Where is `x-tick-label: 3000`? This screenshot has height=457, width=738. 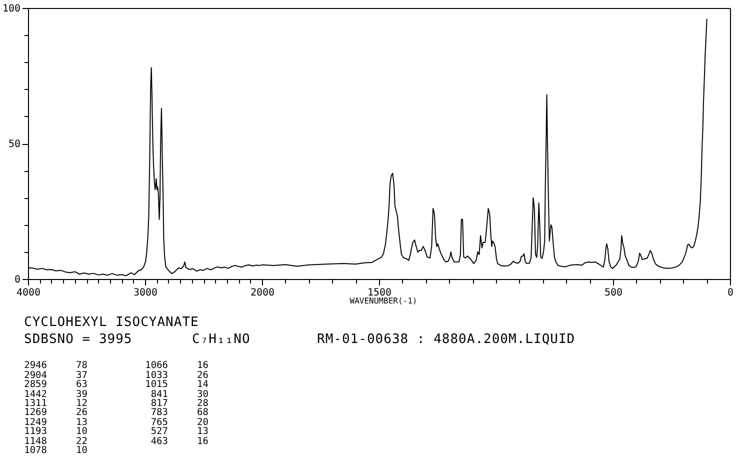 x-tick-label: 3000 is located at coordinates (145, 293).